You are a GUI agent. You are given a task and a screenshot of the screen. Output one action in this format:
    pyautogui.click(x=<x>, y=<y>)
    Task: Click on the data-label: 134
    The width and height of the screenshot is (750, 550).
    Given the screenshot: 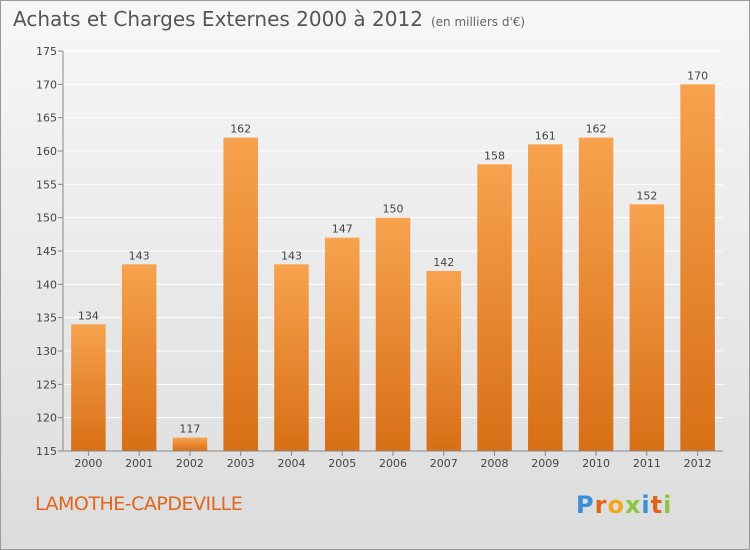 What is the action you would take?
    pyautogui.click(x=88, y=315)
    